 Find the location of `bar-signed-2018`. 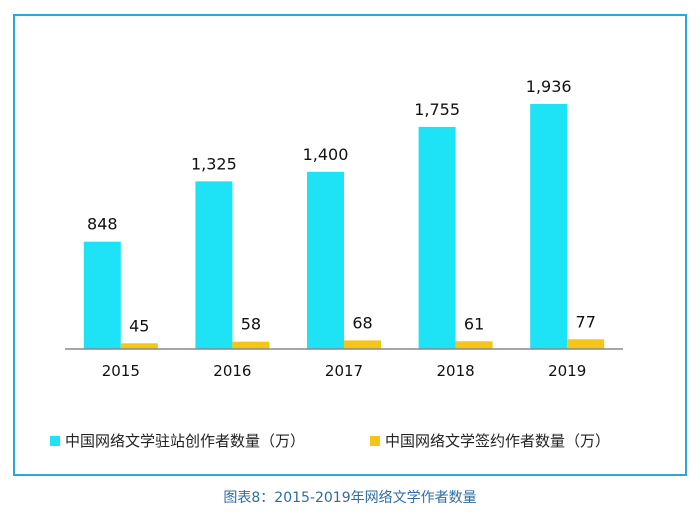

bar-signed-2018 is located at coordinates (474, 345).